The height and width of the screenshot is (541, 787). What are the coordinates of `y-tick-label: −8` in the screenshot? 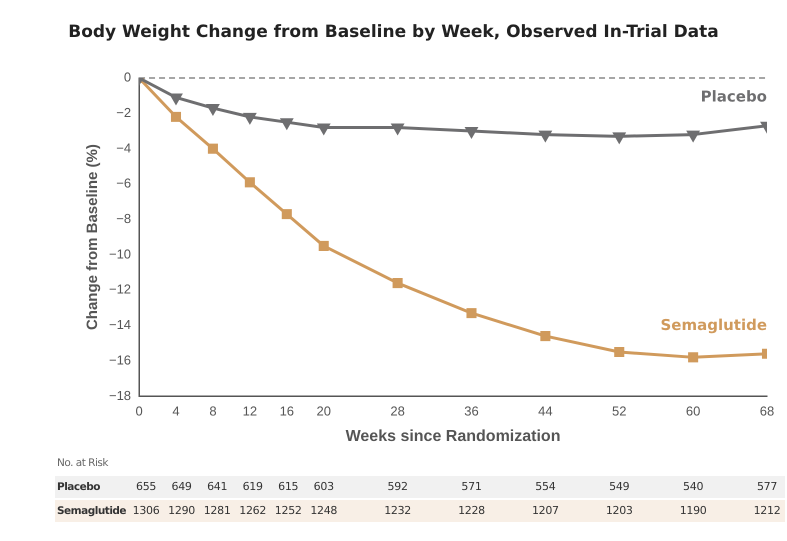 It's located at (124, 218).